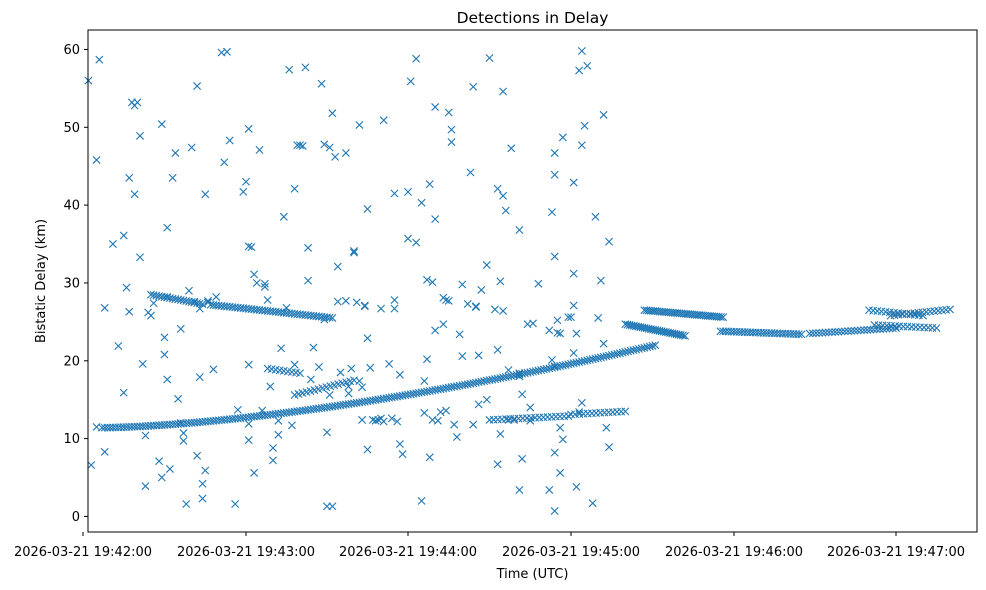 This screenshot has height=590, width=986. I want to click on y-tick-label: 0, so click(76, 517).